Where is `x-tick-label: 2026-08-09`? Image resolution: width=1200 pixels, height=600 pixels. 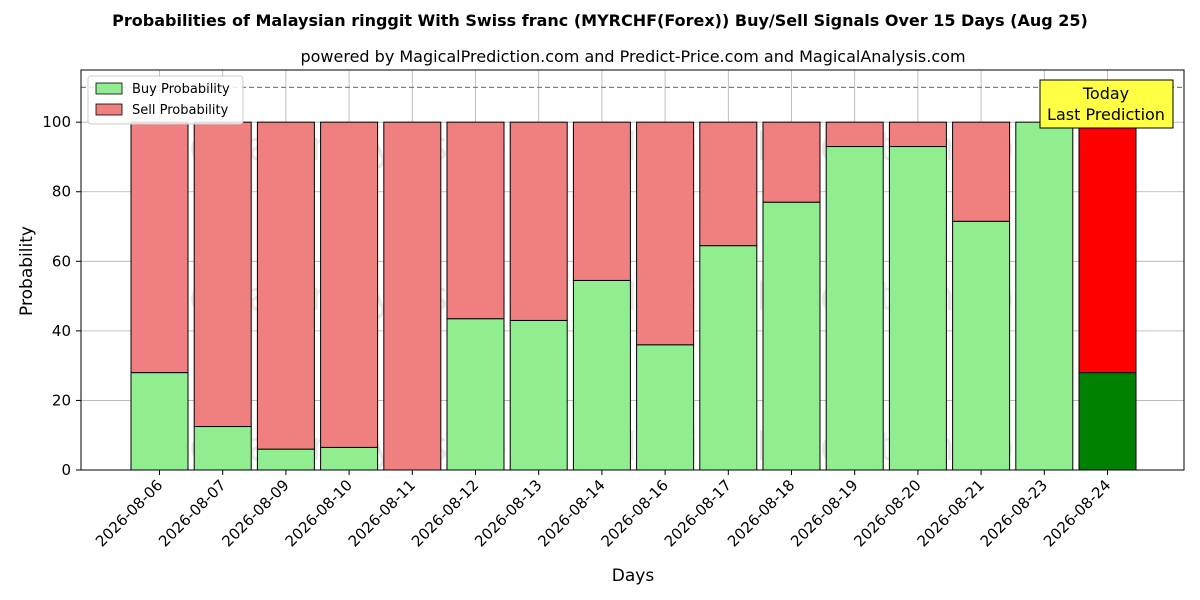 x-tick-label: 2026-08-09 is located at coordinates (255, 513).